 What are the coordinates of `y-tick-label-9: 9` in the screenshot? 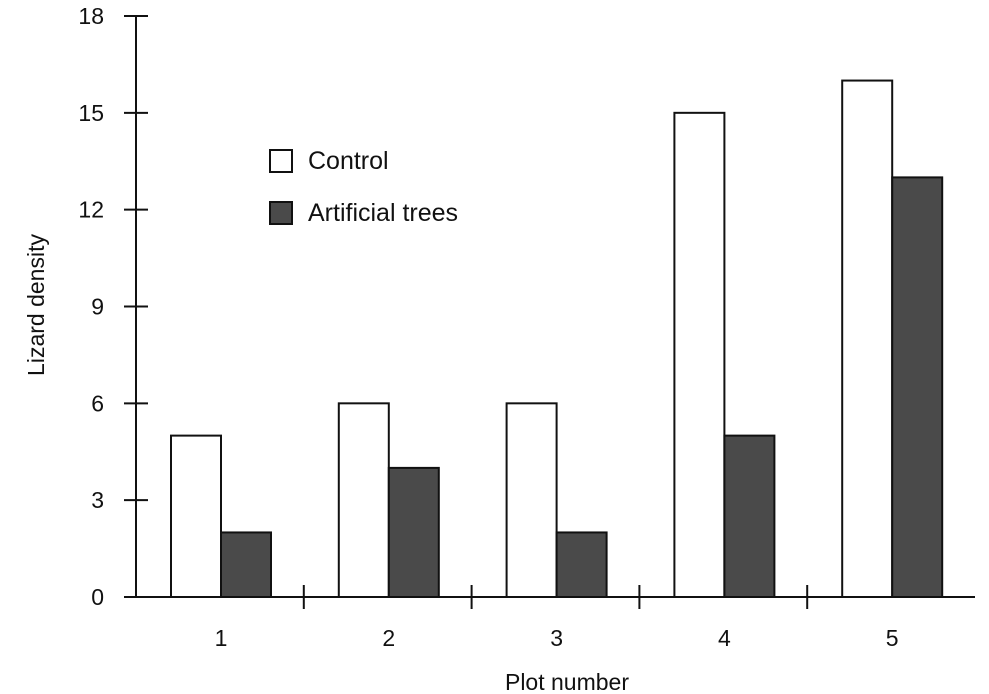 It's located at (97, 307).